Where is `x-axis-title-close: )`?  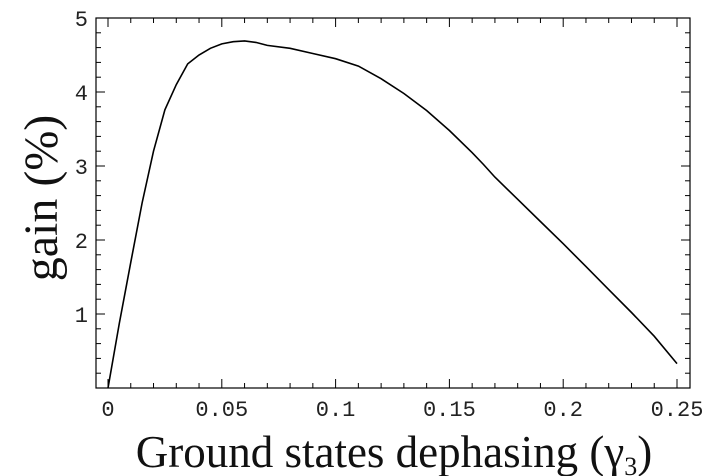 x-axis-title-close: ) is located at coordinates (644, 451).